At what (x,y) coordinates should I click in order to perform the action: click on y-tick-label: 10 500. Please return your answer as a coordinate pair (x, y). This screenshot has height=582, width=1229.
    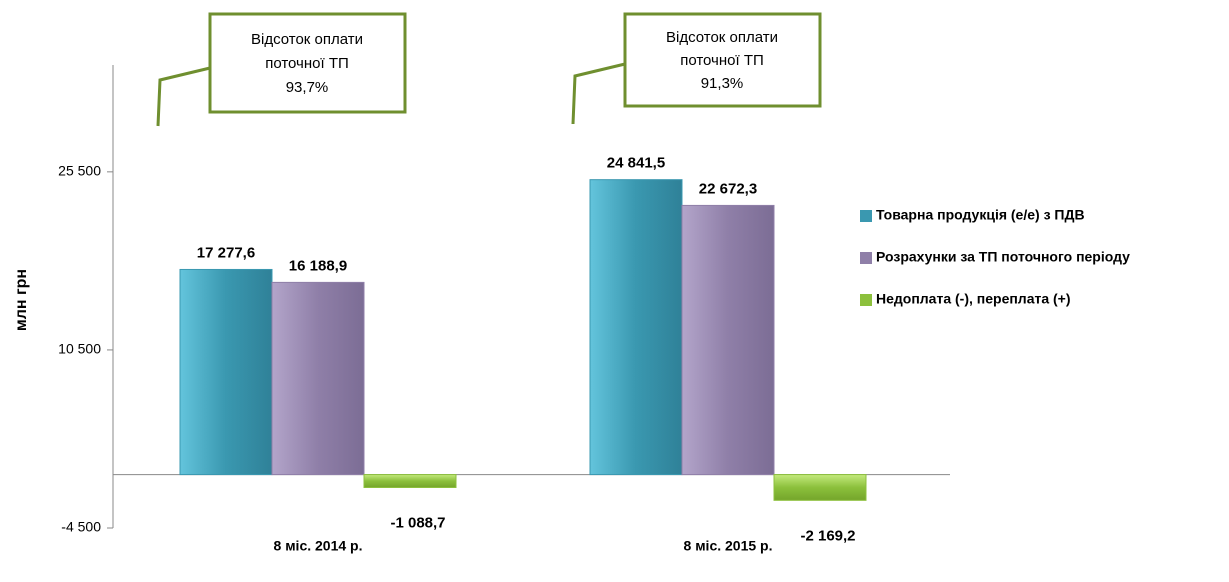
    Looking at the image, I should click on (79, 349).